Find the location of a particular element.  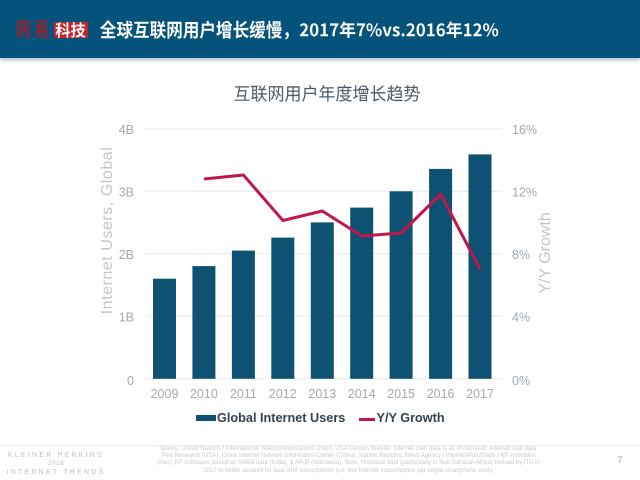

svg-text: 4B is located at coordinates (126, 130).